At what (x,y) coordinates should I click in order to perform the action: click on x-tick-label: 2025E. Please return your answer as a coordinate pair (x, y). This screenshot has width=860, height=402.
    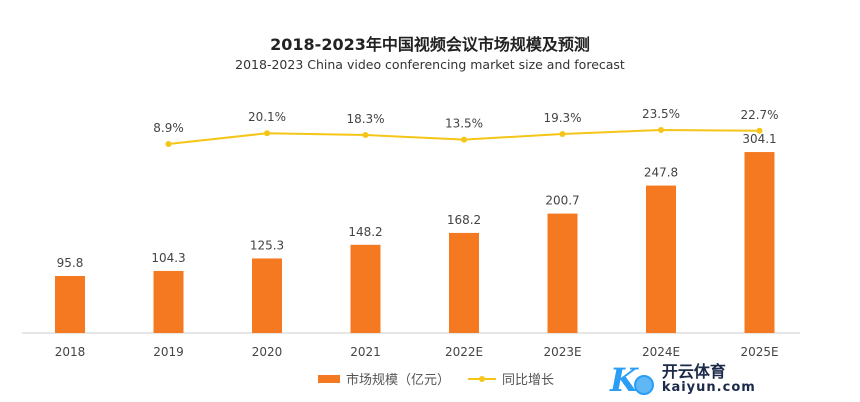
    Looking at the image, I should click on (759, 352).